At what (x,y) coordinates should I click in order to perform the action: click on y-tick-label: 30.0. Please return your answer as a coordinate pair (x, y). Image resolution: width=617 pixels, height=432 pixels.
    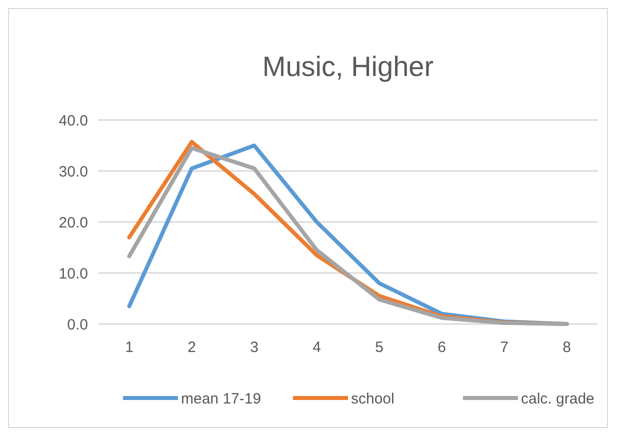
    Looking at the image, I should click on (73, 171).